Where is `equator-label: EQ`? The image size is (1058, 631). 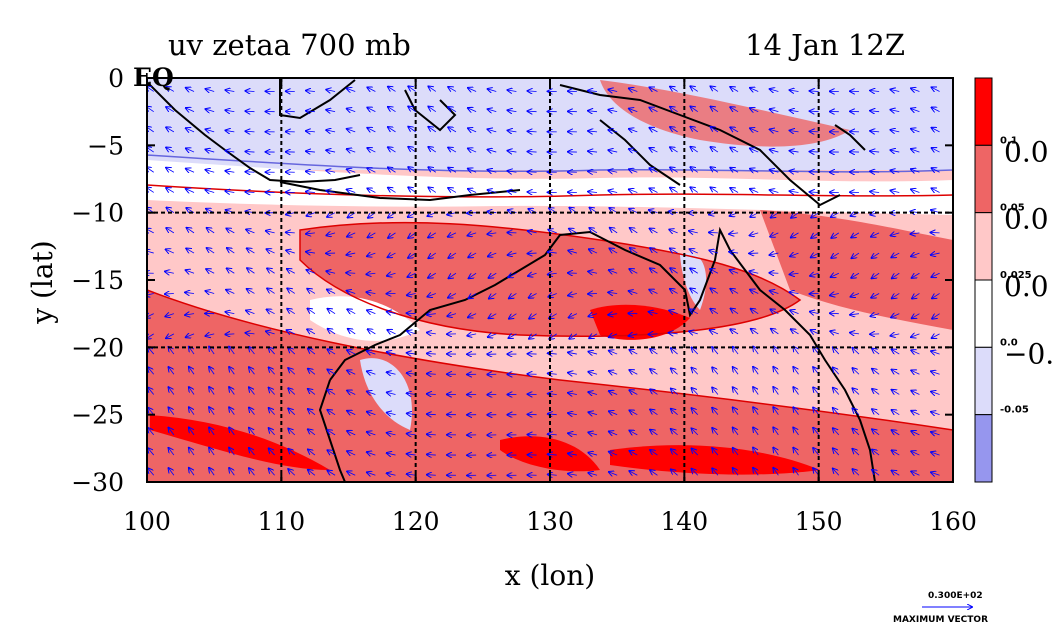 equator-label: EQ is located at coordinates (153, 77).